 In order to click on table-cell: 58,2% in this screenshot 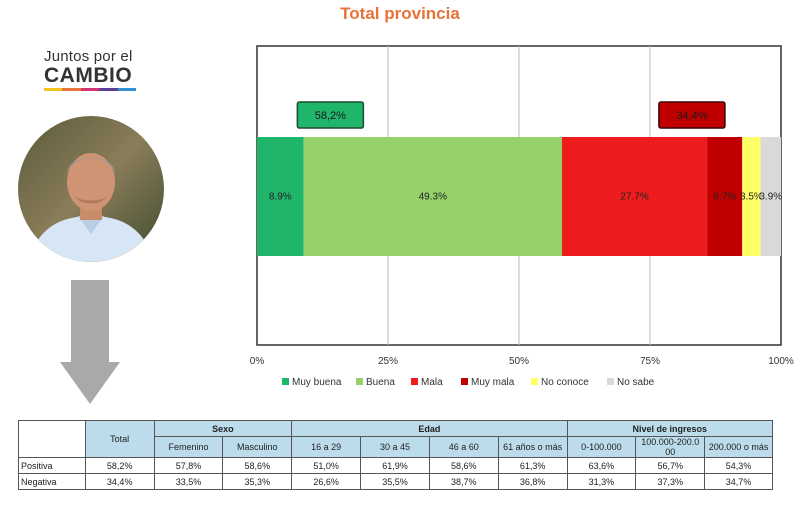, I will do `click(119, 465)`.